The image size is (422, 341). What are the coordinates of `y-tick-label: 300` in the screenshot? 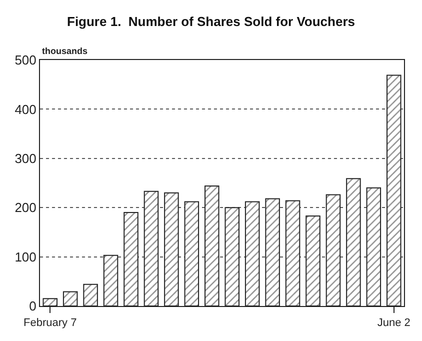 It's located at (25, 158).